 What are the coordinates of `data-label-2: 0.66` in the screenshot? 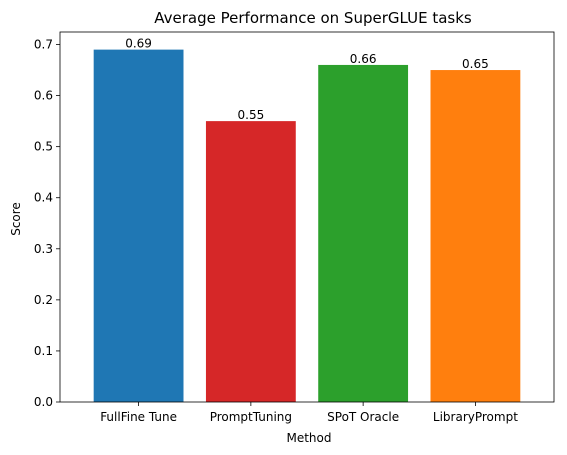 It's located at (363, 59).